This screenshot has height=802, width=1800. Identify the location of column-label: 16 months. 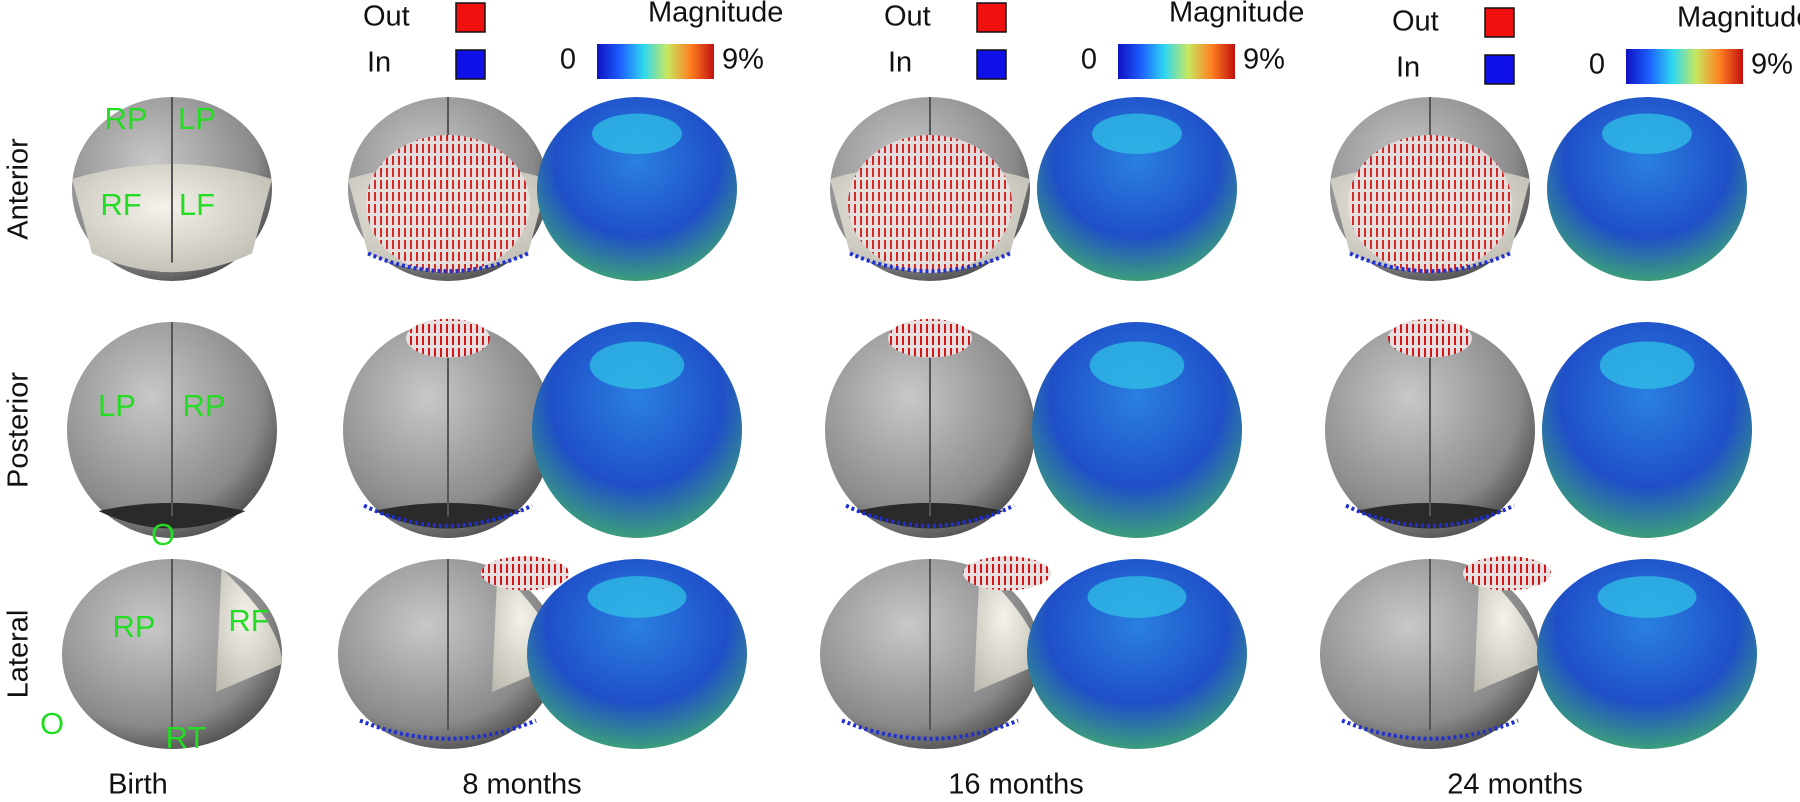
(1015, 785).